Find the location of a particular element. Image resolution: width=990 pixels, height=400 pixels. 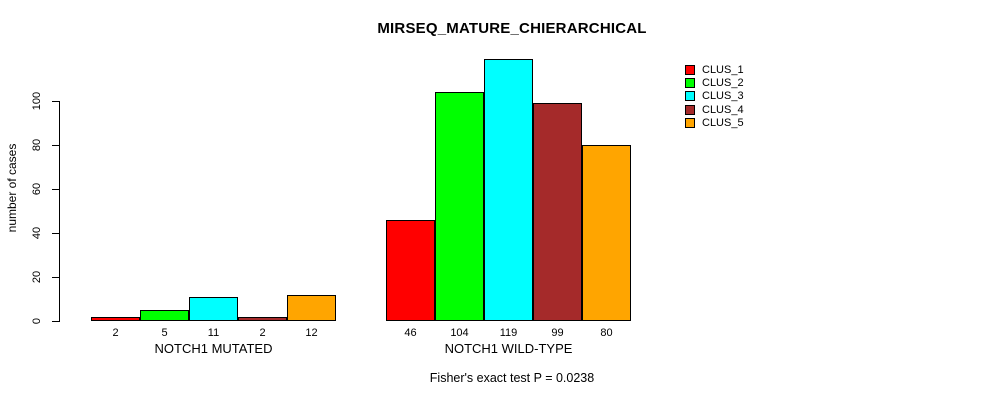

legend-item: CLUS_5 is located at coordinates (725, 123).